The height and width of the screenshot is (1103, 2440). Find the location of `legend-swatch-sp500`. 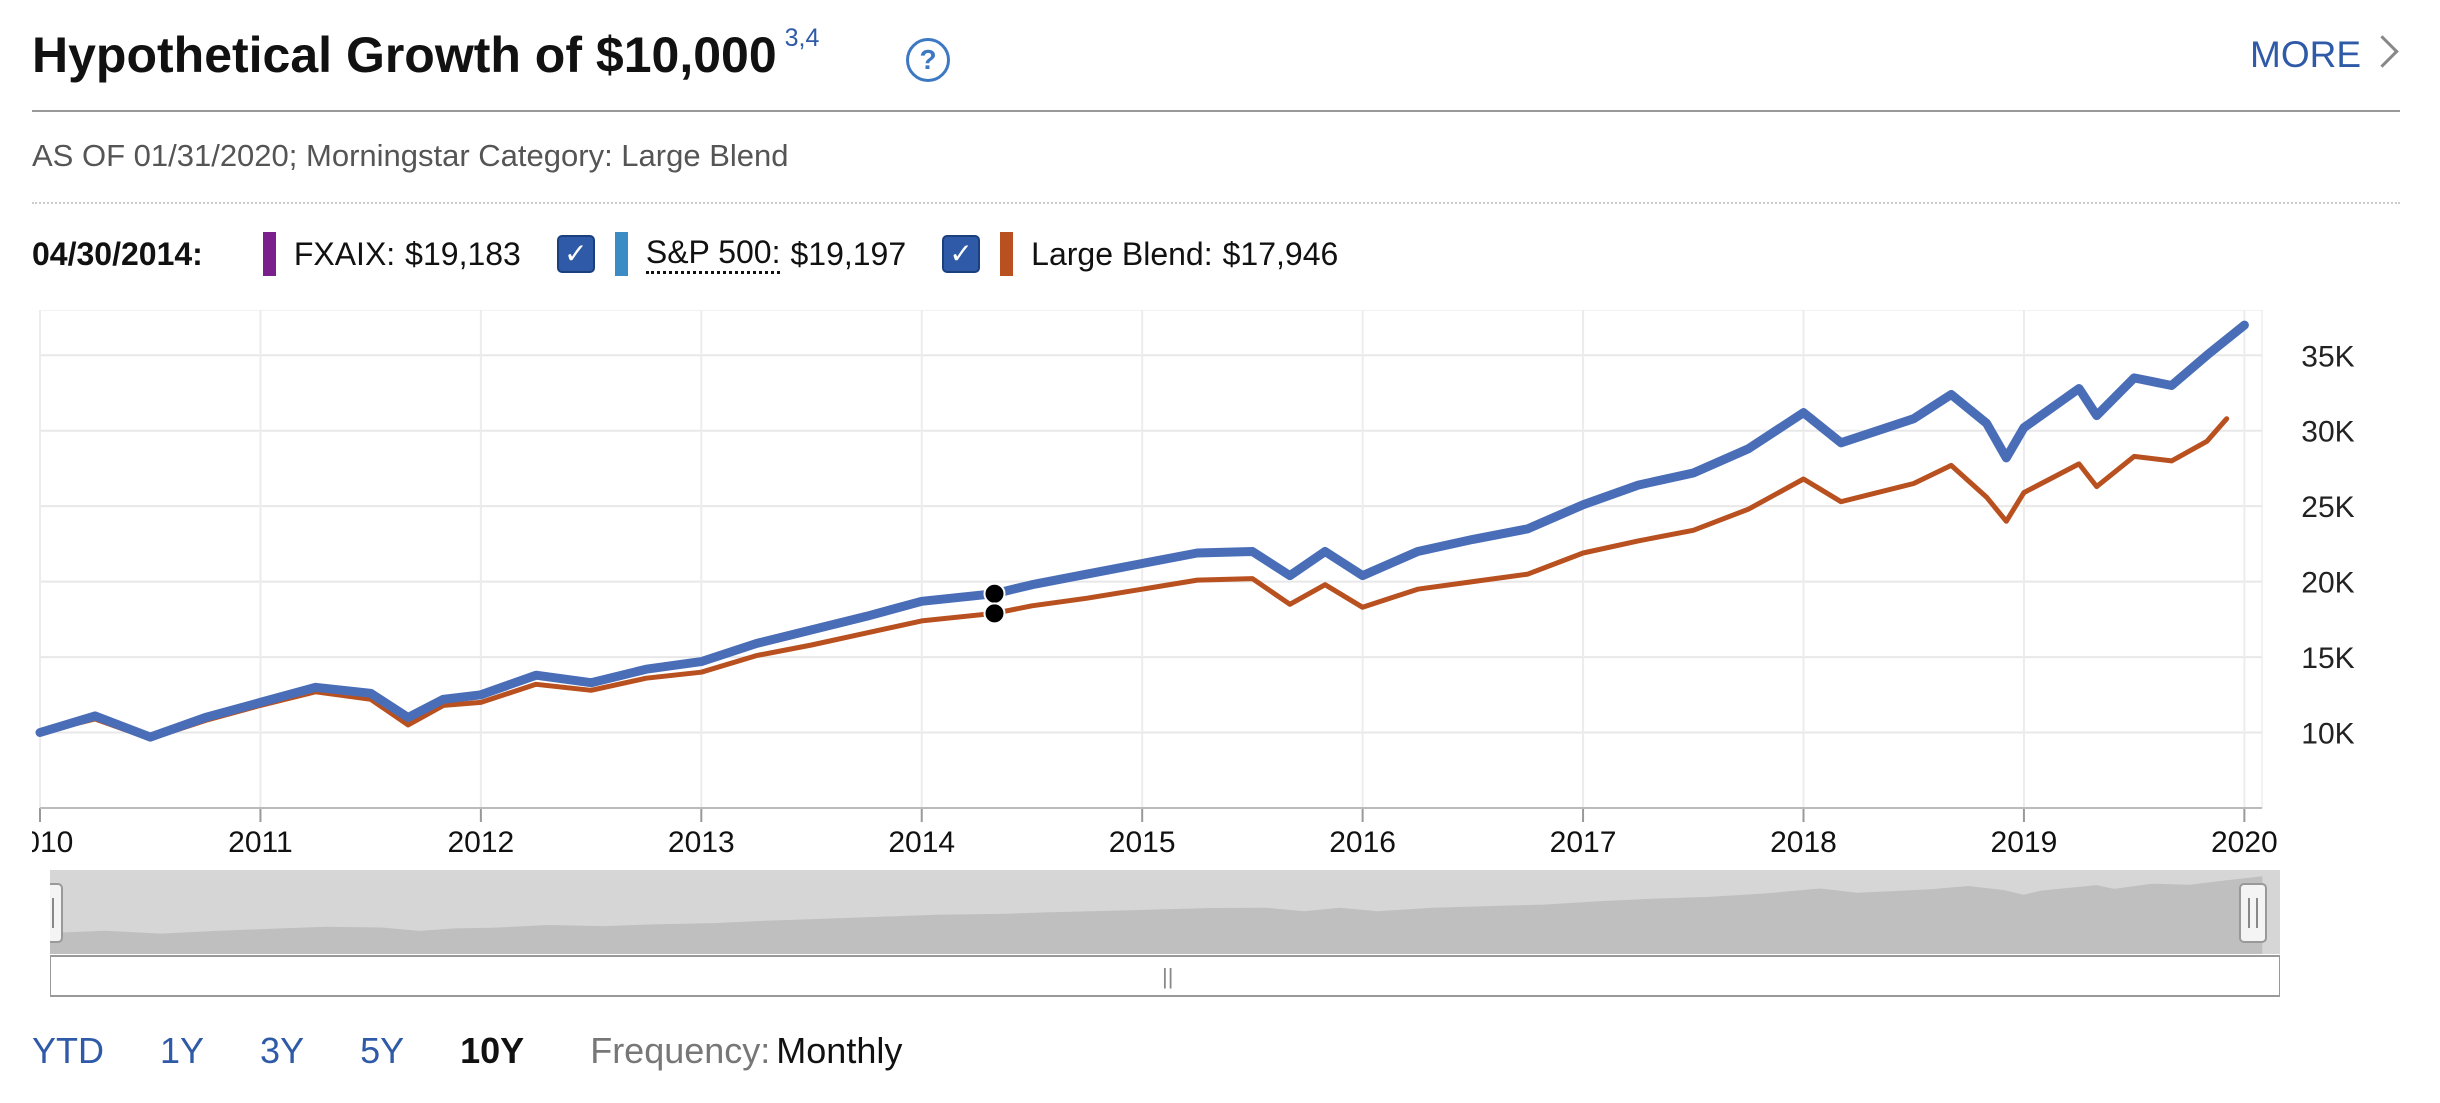

legend-swatch-sp500 is located at coordinates (621, 254).